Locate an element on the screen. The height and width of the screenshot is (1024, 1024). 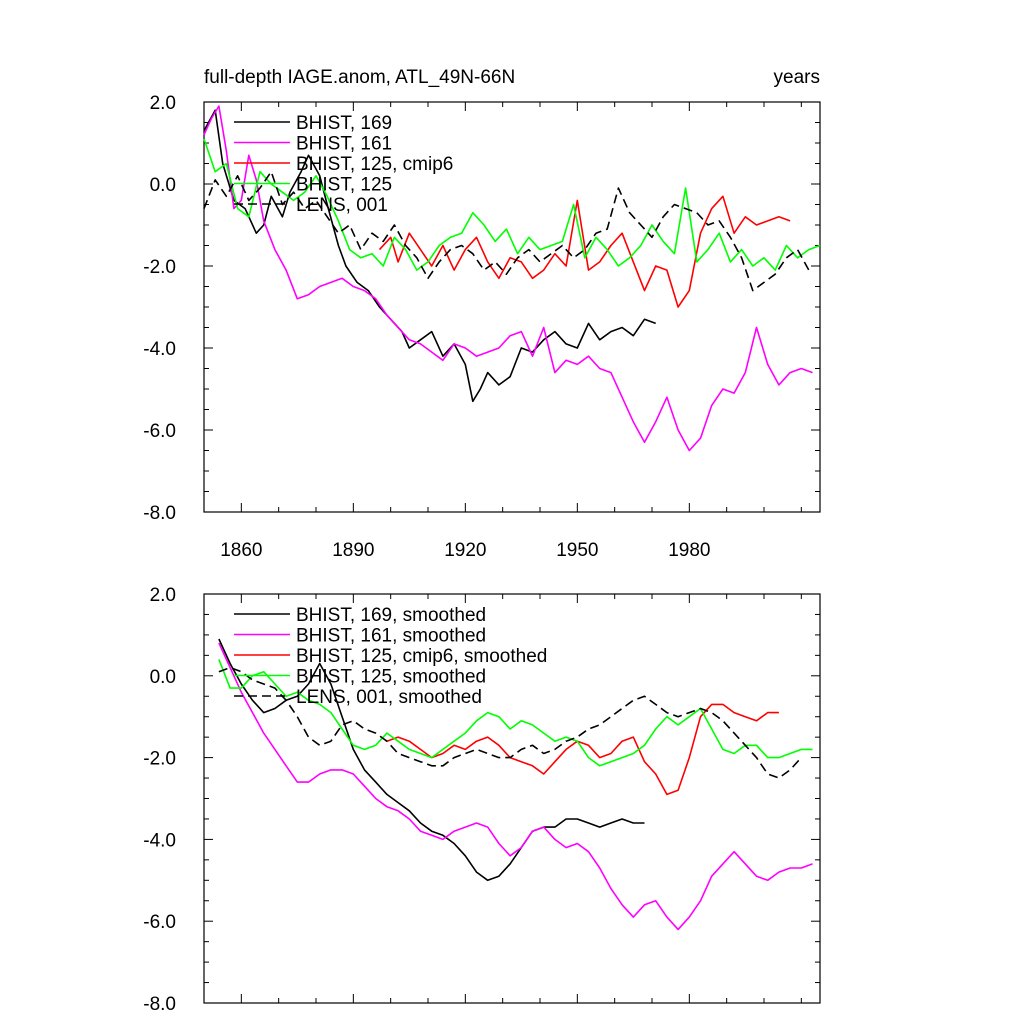
legend-label: LENS, 001 is located at coordinates (342, 205).